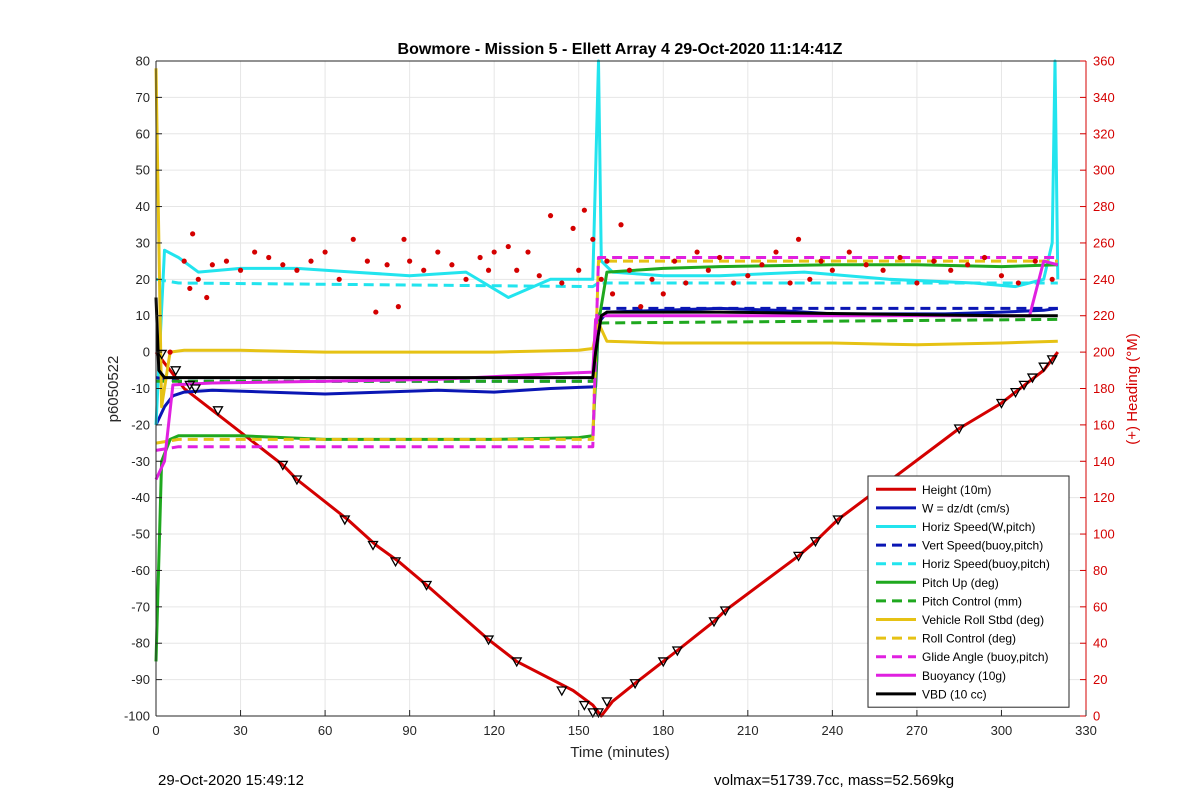 The image size is (1200, 804). I want to click on y-tick-label: -30, so click(140, 461).